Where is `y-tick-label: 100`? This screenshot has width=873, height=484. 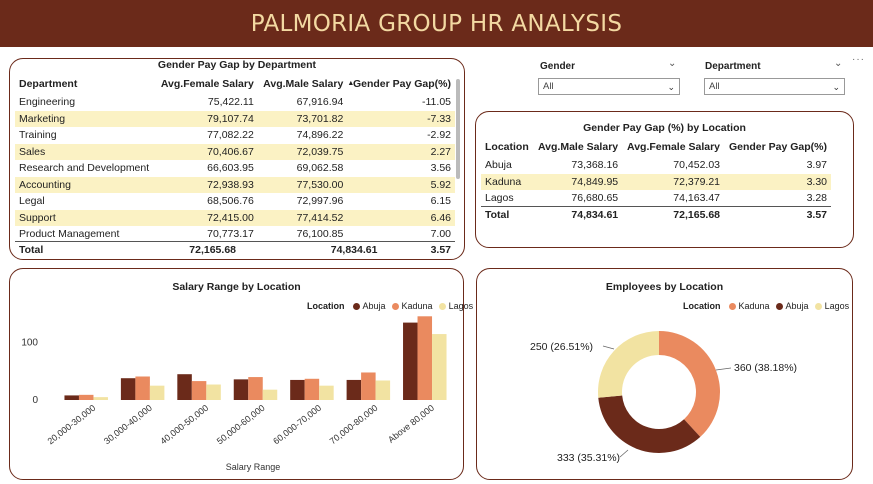 y-tick-label: 100 is located at coordinates (29, 343).